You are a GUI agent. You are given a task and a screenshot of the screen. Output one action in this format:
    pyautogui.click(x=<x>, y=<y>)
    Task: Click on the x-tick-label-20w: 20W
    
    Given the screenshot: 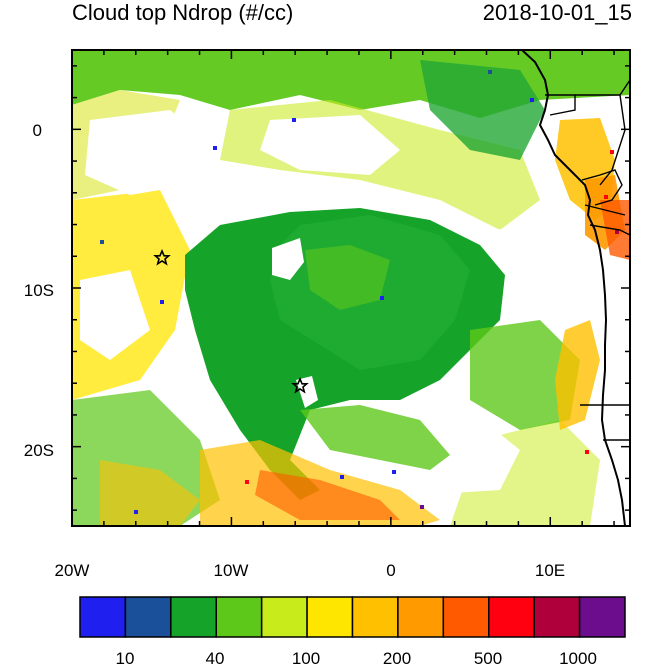 What is the action you would take?
    pyautogui.click(x=72, y=570)
    